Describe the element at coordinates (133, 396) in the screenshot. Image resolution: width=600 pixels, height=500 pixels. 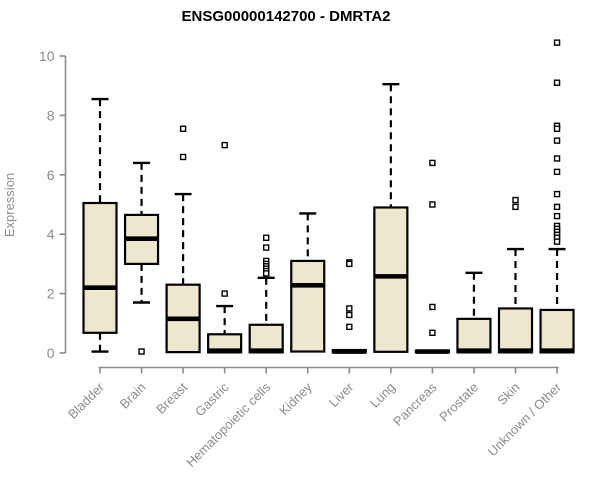
I see `x-tick-label-brain: Brain` at that location.